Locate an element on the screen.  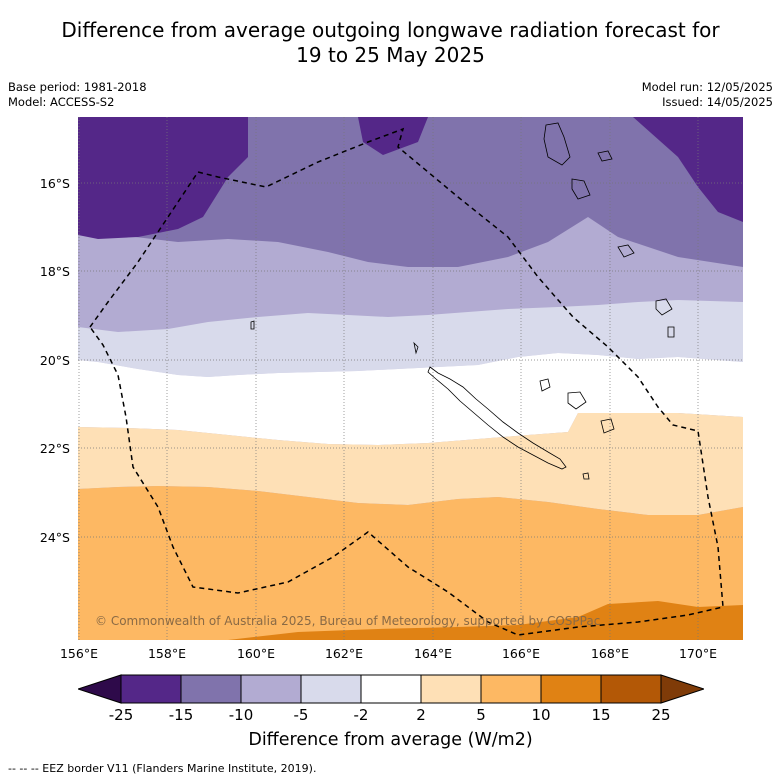
colorbar-tick-label: 15 is located at coordinates (601, 715).